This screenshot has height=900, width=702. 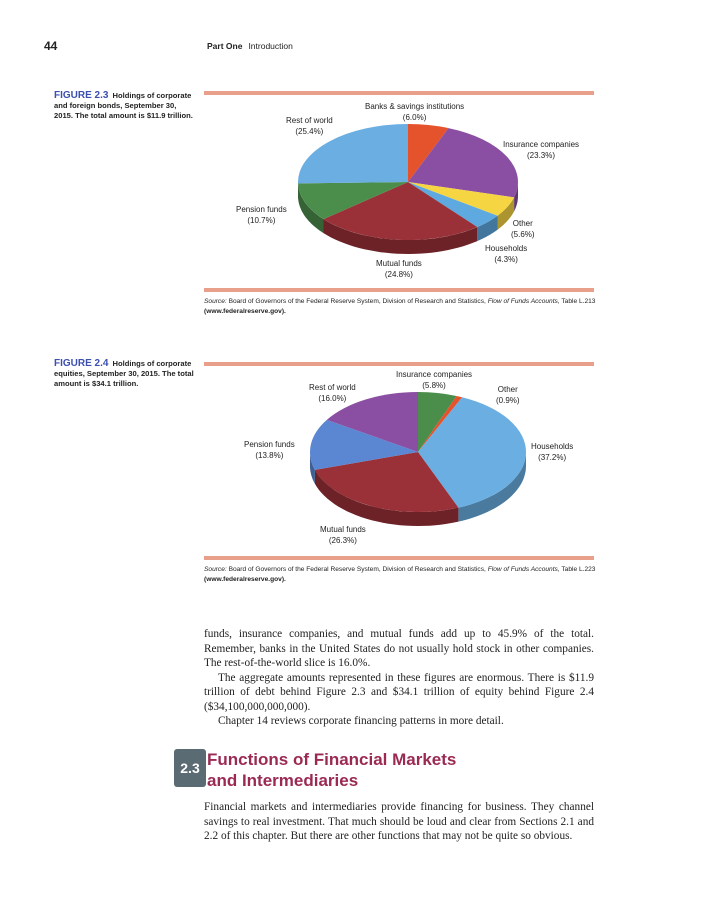 What do you see at coordinates (270, 46) in the screenshot?
I see `section-label: Introduction` at bounding box center [270, 46].